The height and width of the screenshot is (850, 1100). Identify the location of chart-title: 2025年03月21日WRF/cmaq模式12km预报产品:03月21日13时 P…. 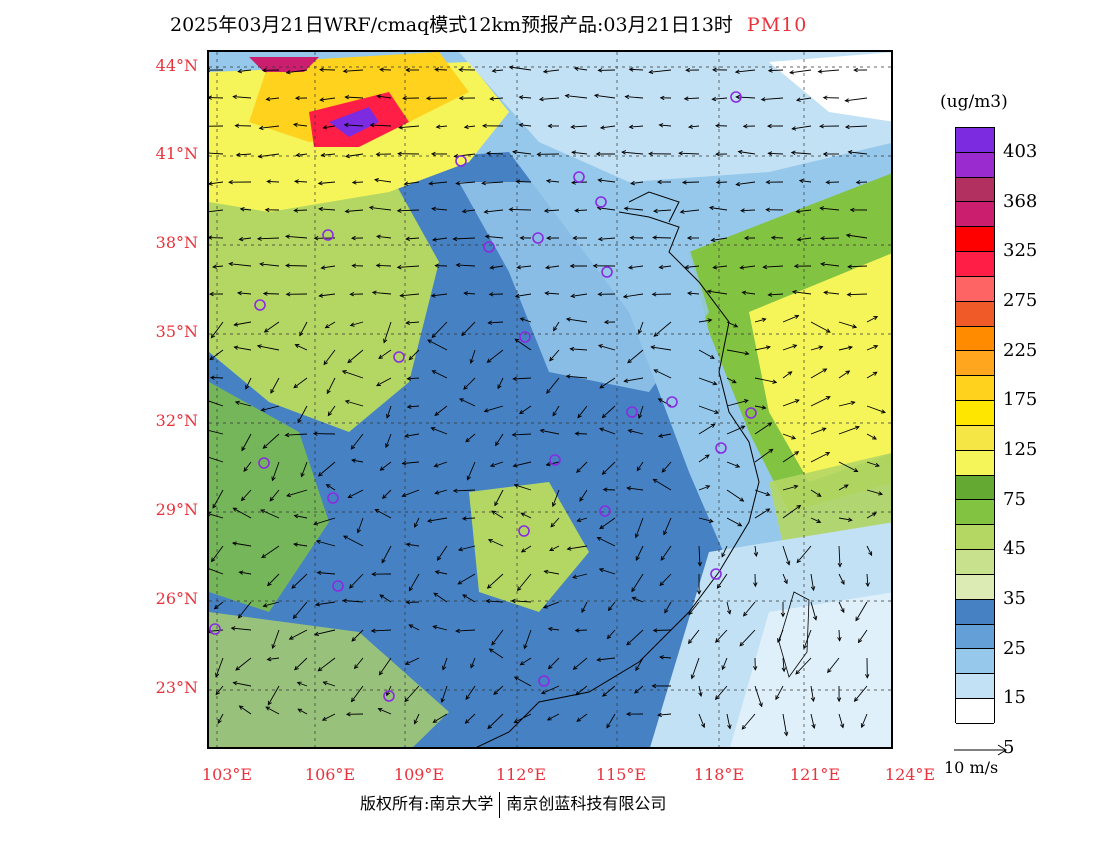
(488, 23).